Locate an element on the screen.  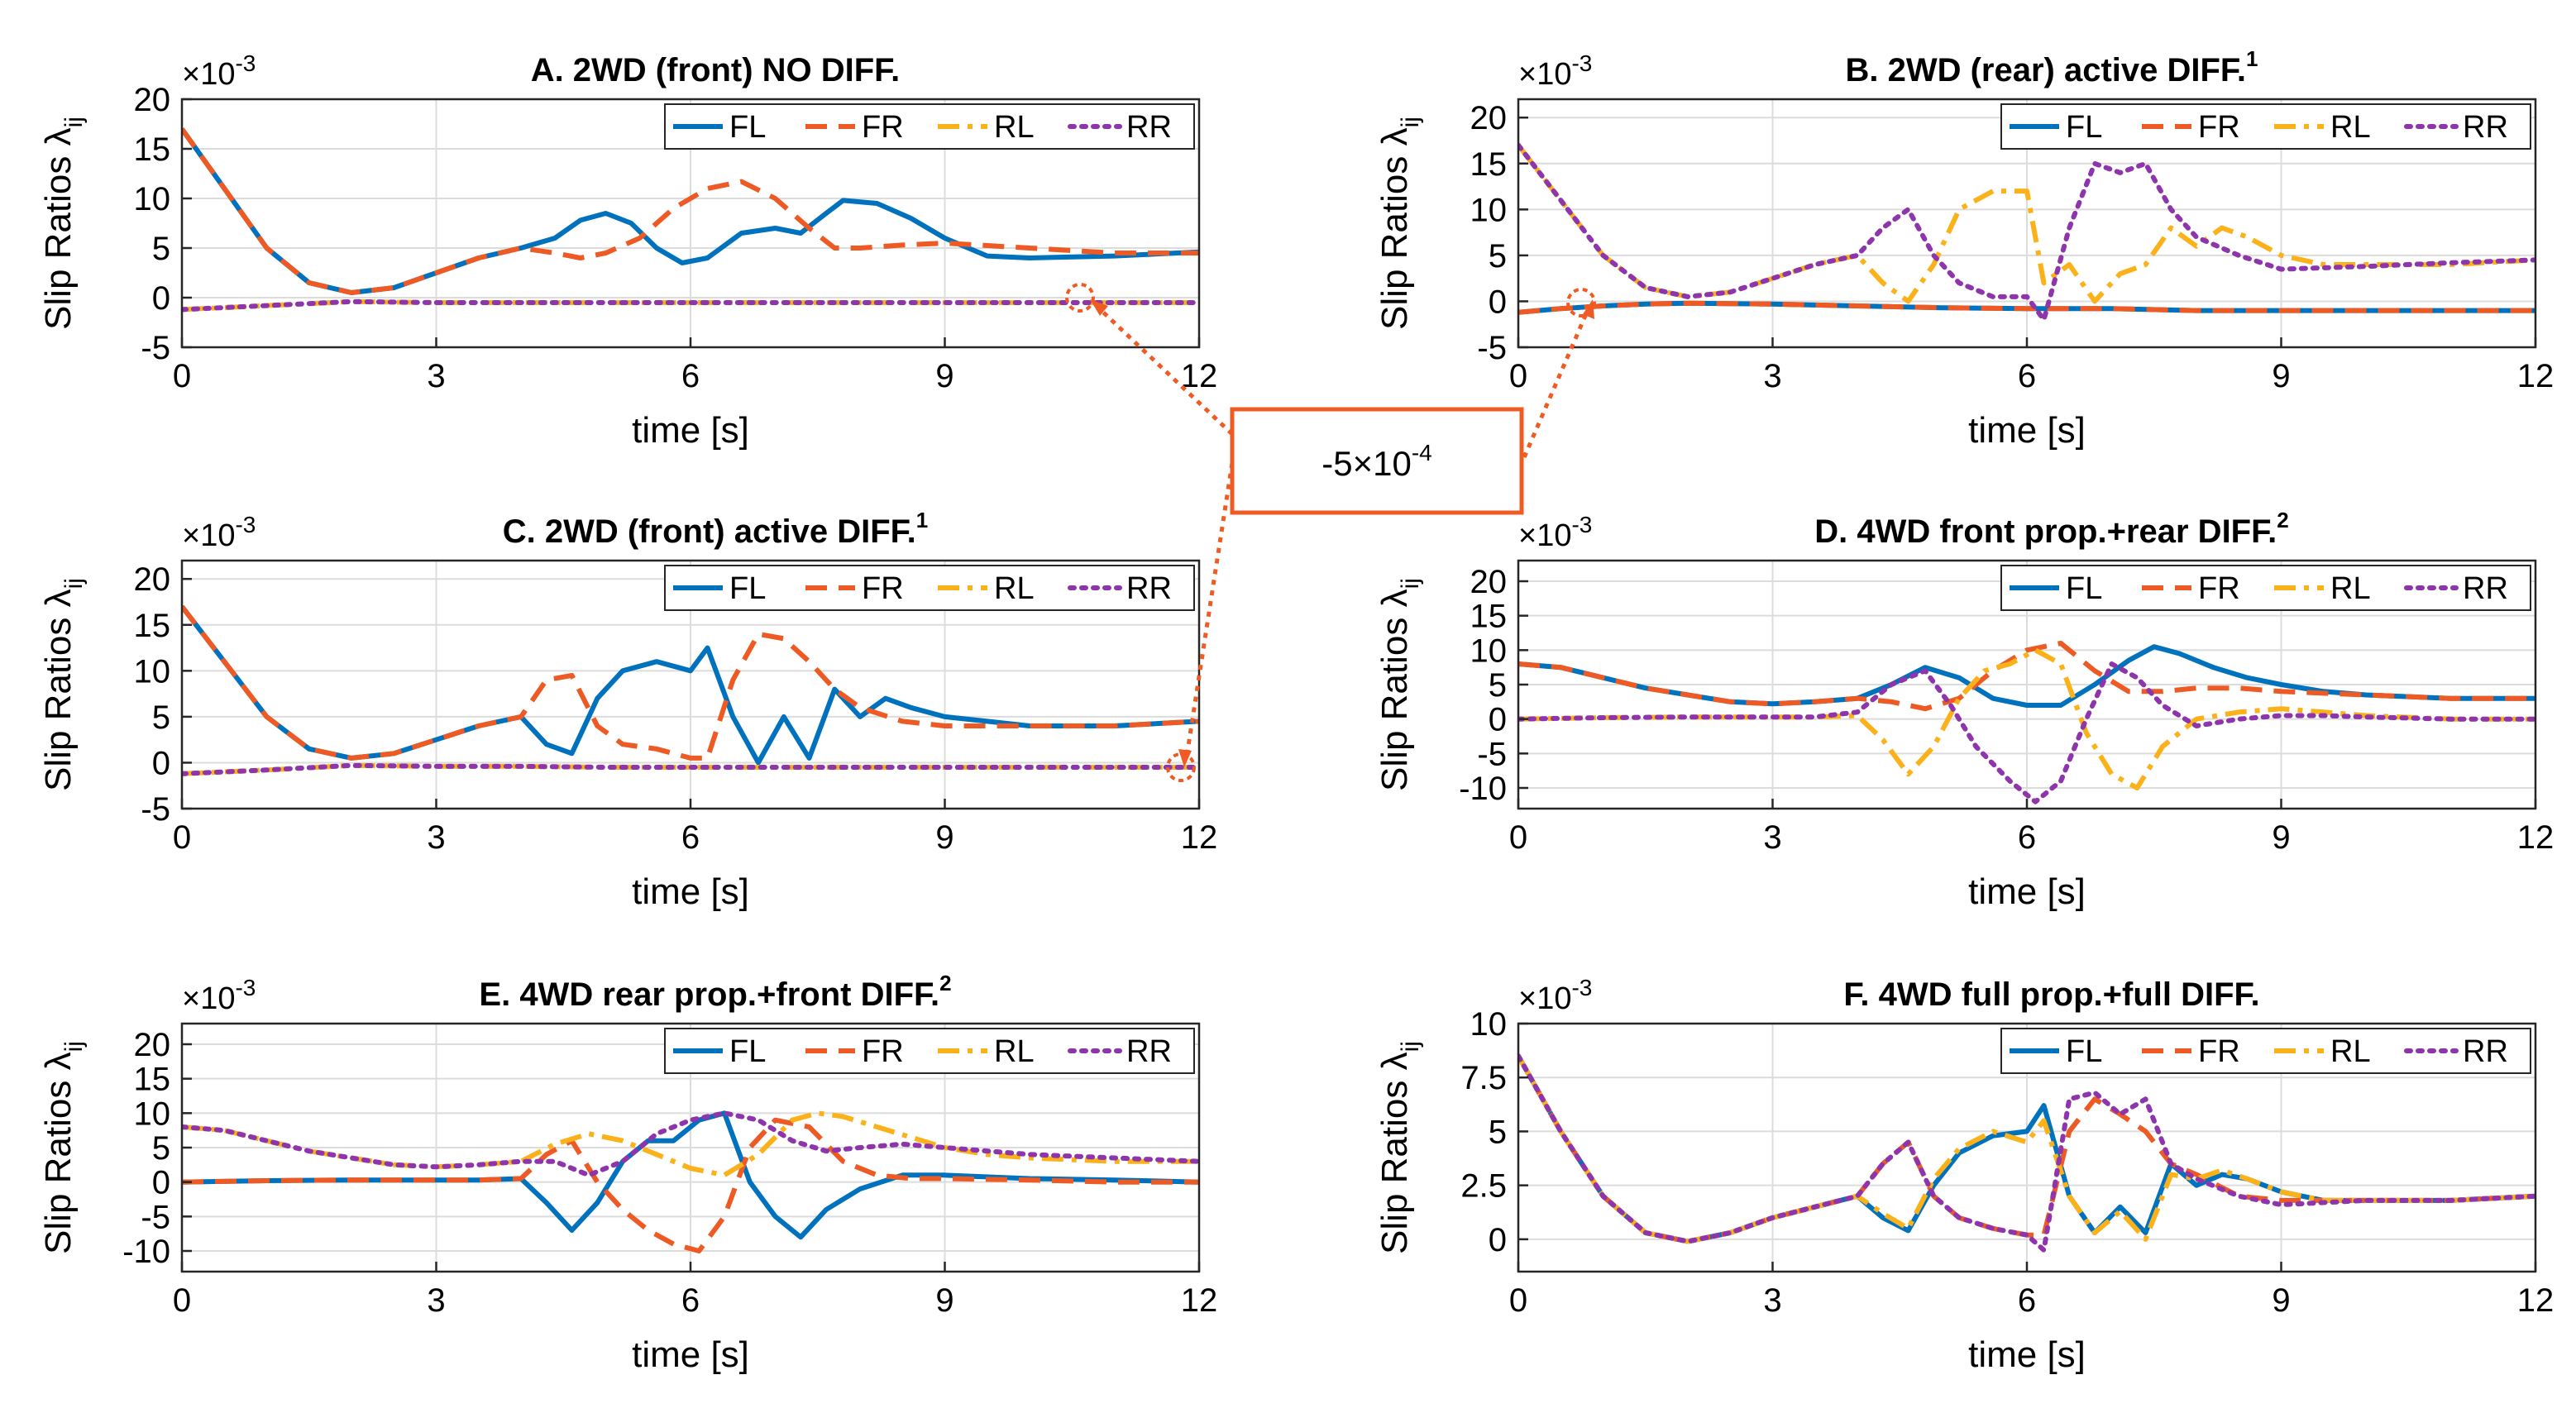
callout-marker-circle is located at coordinates (1581, 302).